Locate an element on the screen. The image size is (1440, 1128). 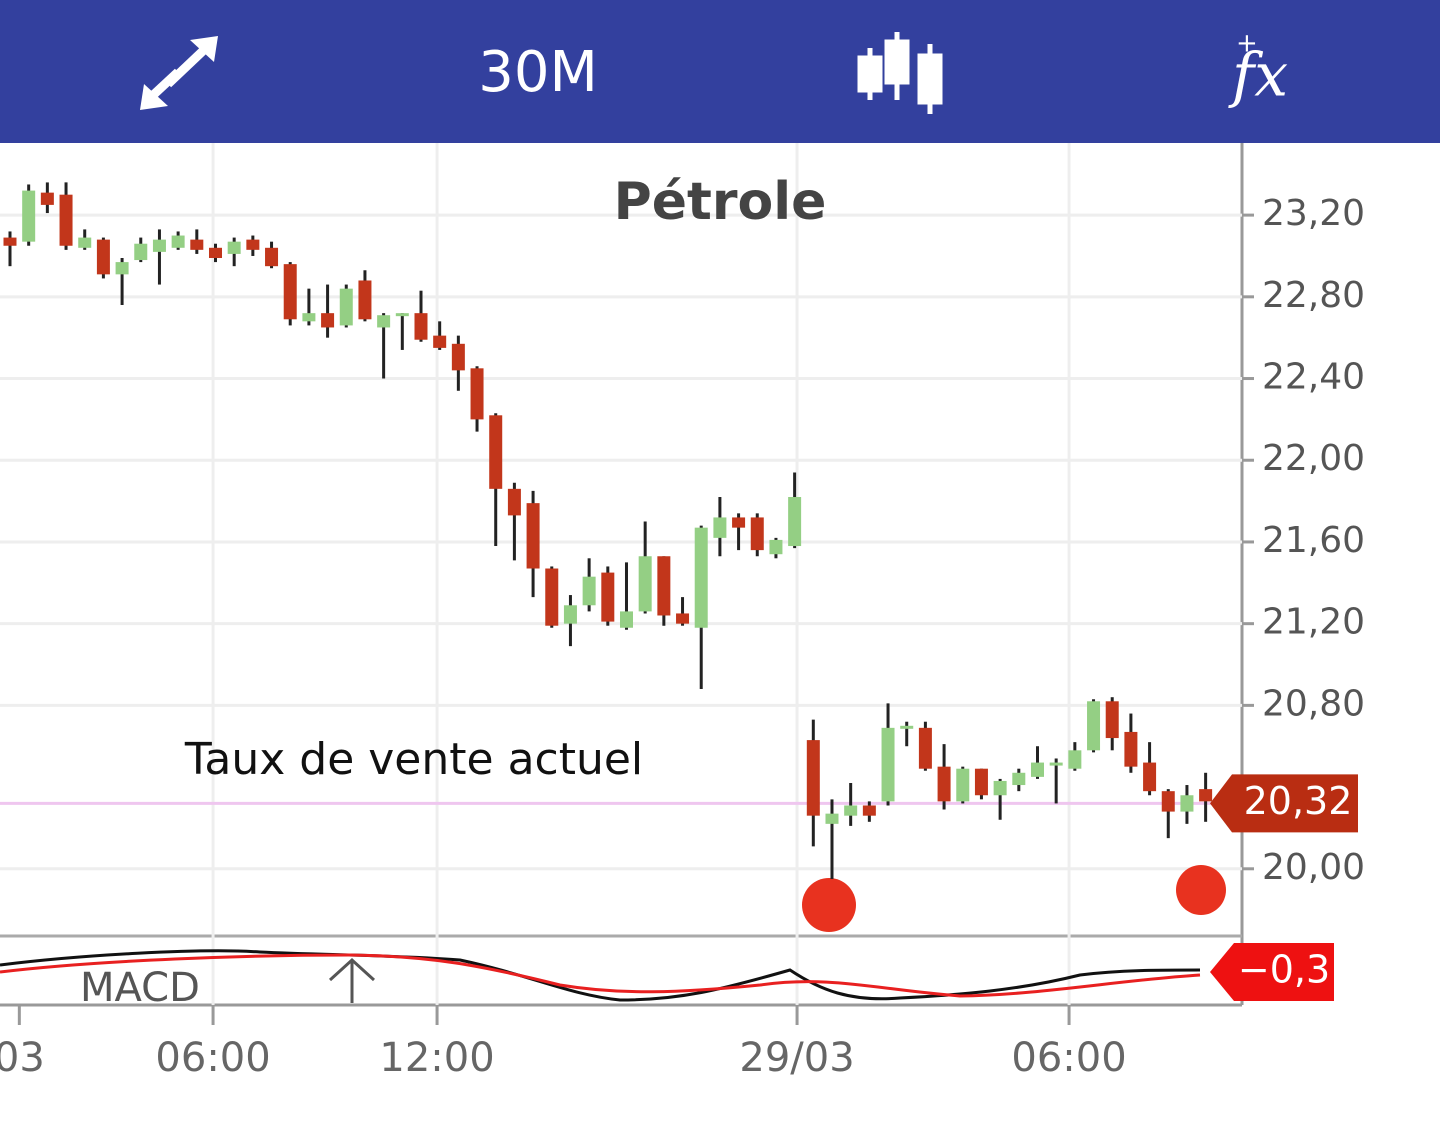
y-tick-label: 21,60 is located at coordinates (1313, 540).